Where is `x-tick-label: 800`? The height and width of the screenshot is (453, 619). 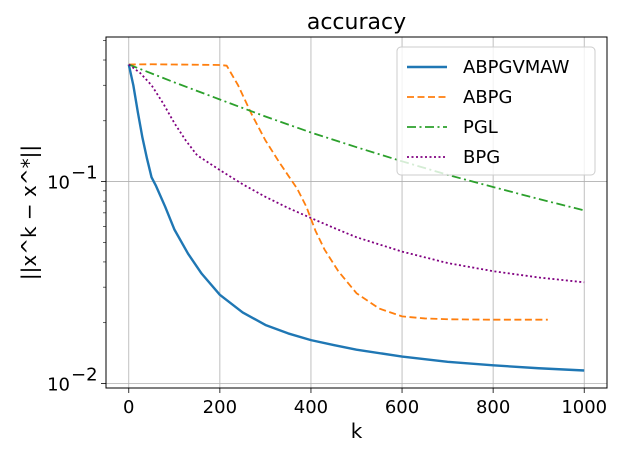
x-tick-label: 800 is located at coordinates (493, 407).